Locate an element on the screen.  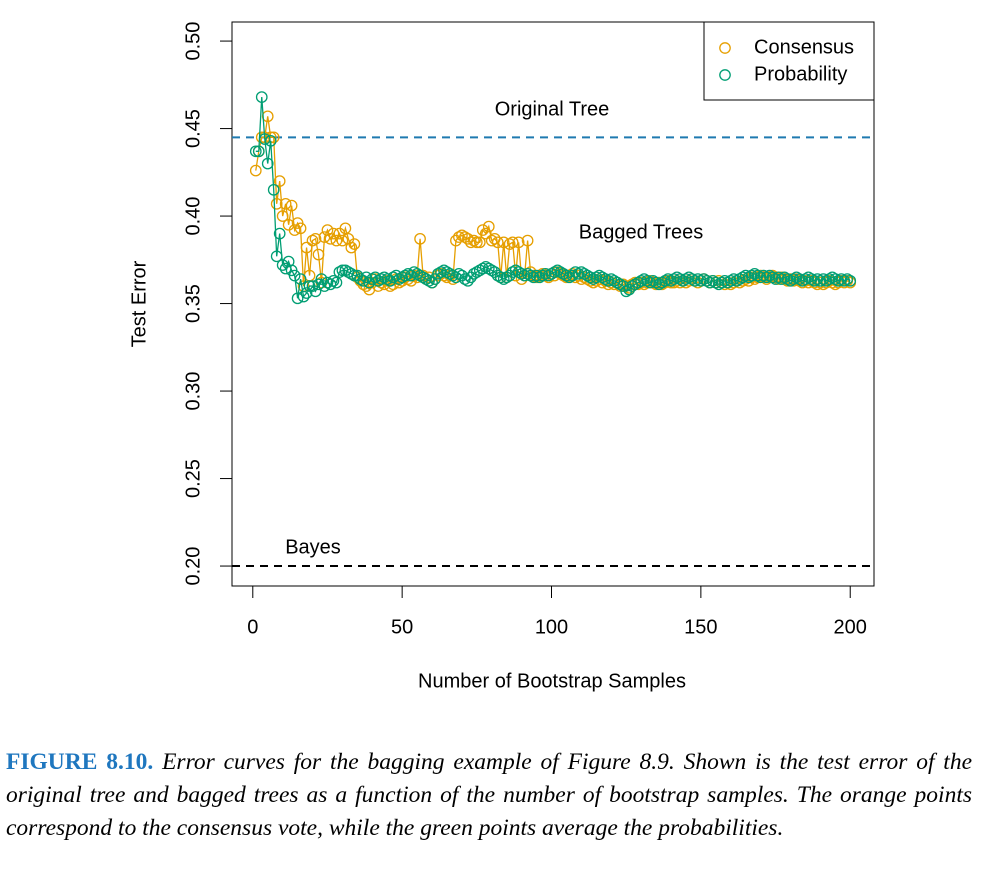
y-tick-label: 0.25 is located at coordinates (193, 478).